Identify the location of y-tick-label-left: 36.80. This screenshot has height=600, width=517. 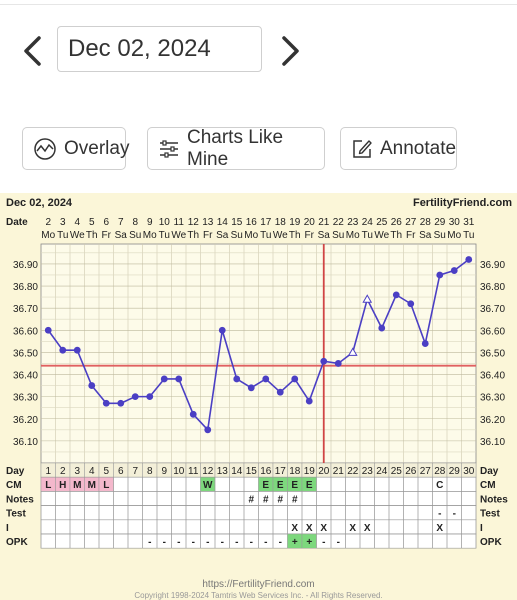
(25, 287).